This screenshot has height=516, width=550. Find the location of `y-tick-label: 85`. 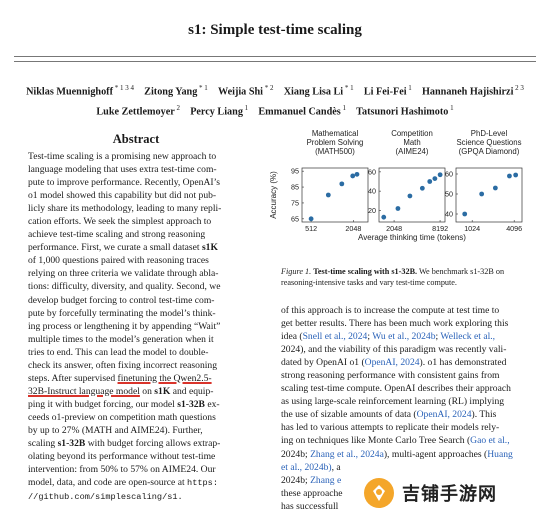

y-tick-label: 85 is located at coordinates (295, 187).